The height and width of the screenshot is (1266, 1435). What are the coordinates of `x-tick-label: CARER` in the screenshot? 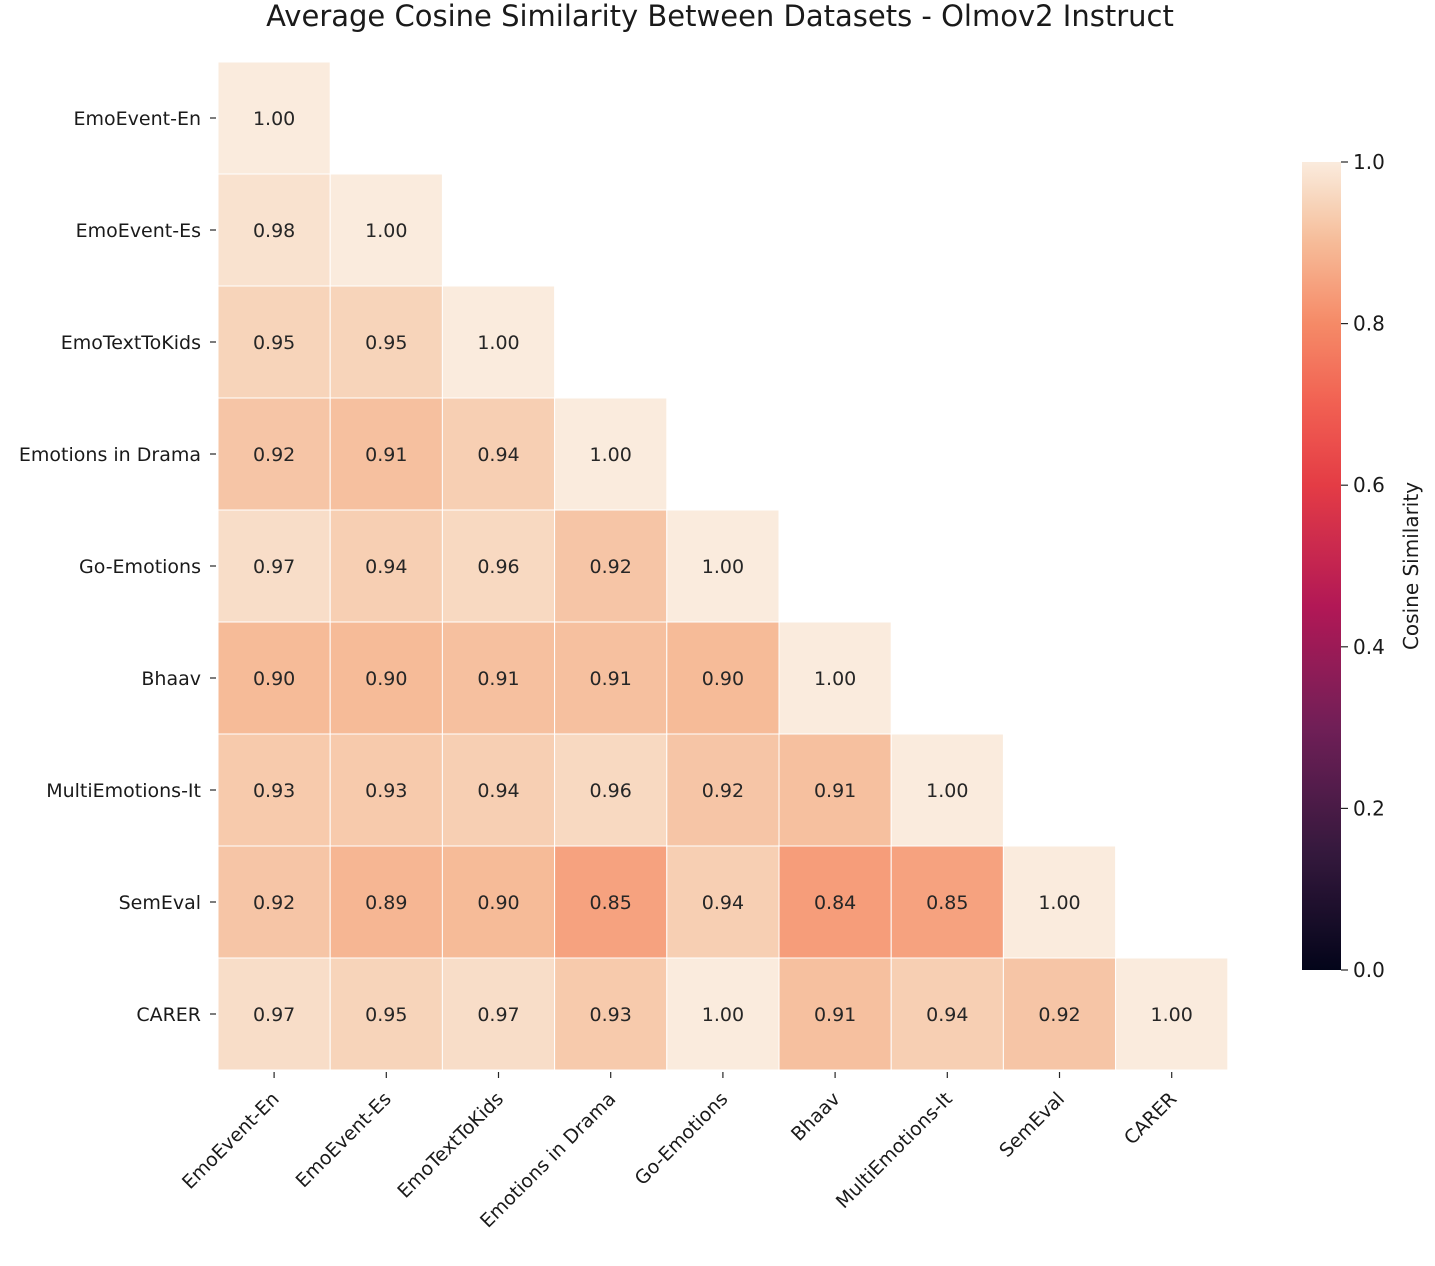 It's located at (1150, 1118).